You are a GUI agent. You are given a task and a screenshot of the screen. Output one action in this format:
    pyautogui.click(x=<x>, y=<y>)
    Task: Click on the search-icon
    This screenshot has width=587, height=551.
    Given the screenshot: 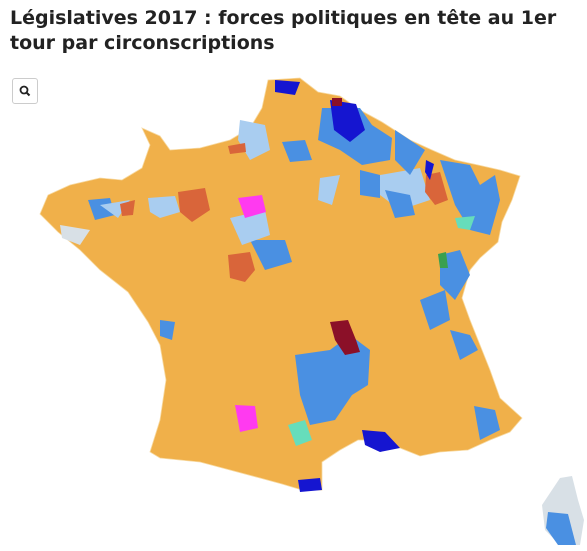 What is the action you would take?
    pyautogui.click(x=25, y=91)
    